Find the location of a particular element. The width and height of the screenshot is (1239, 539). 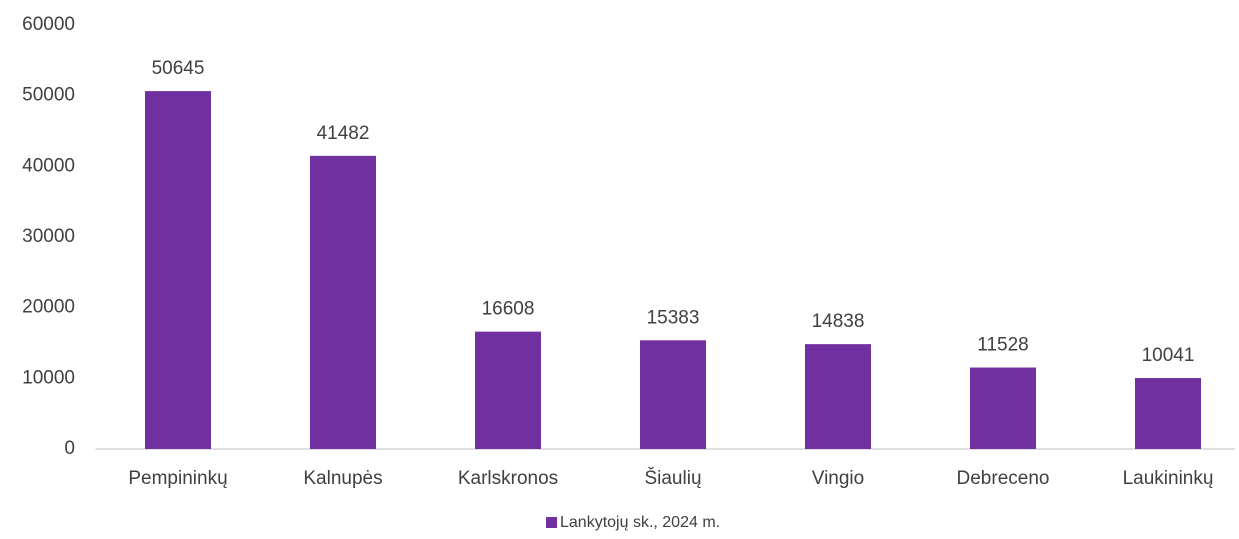

x-tick-label: Karlskronos is located at coordinates (508, 478).